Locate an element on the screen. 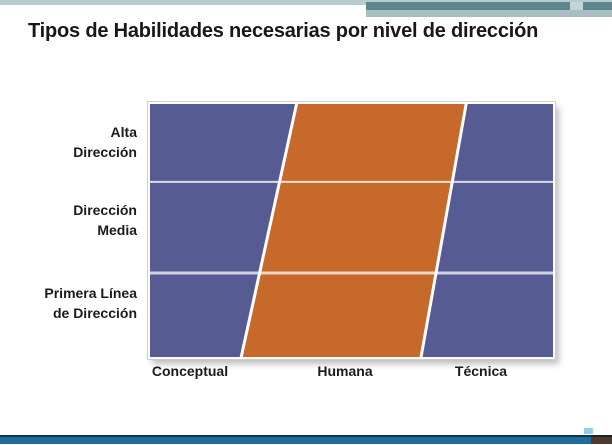 Image resolution: width=612 pixels, height=445 pixels. top-accent-bar-notch is located at coordinates (576, 6).